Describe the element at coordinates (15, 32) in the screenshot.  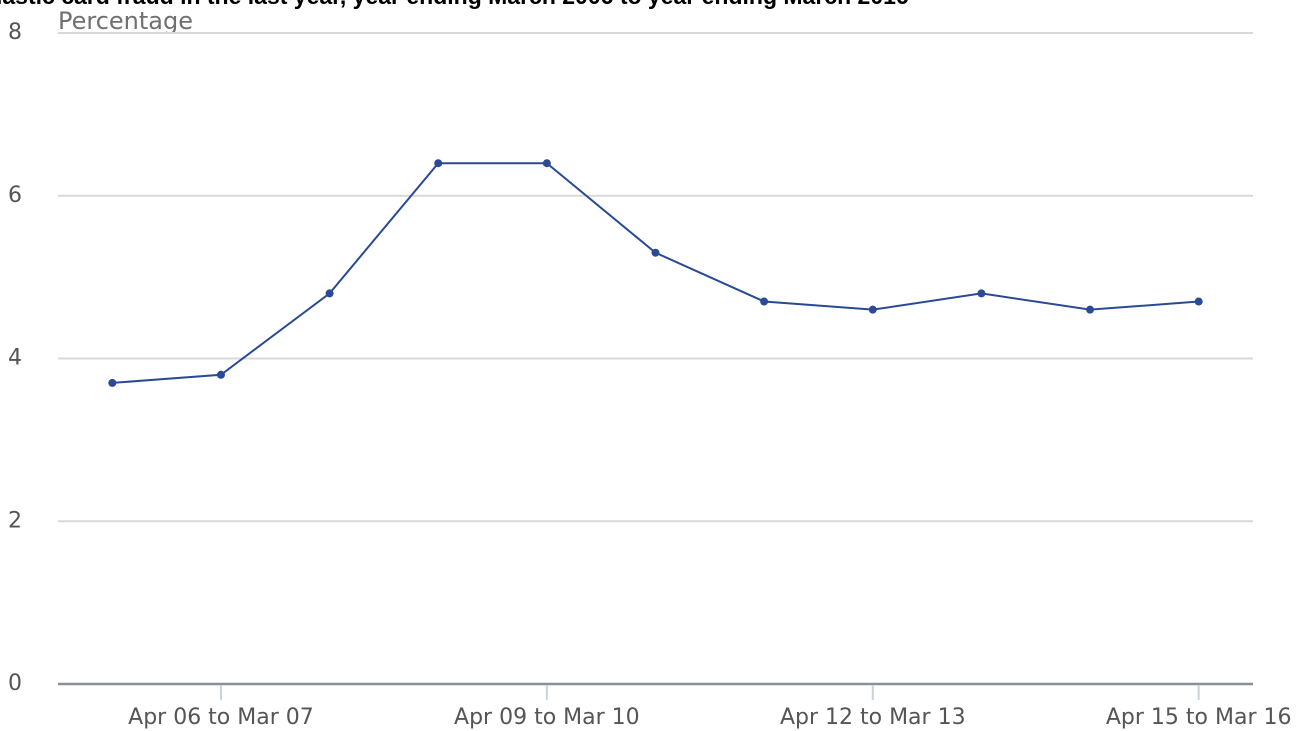
I see `y-tick-label: 8` at that location.